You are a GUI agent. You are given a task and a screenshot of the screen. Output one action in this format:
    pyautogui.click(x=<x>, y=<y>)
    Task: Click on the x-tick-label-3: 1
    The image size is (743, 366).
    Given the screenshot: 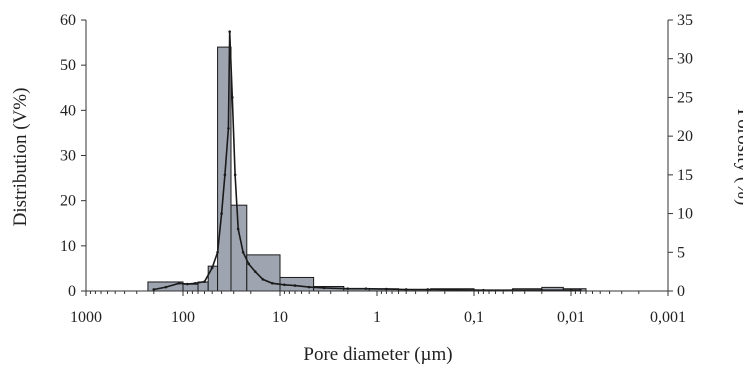 What is the action you would take?
    pyautogui.click(x=377, y=317)
    